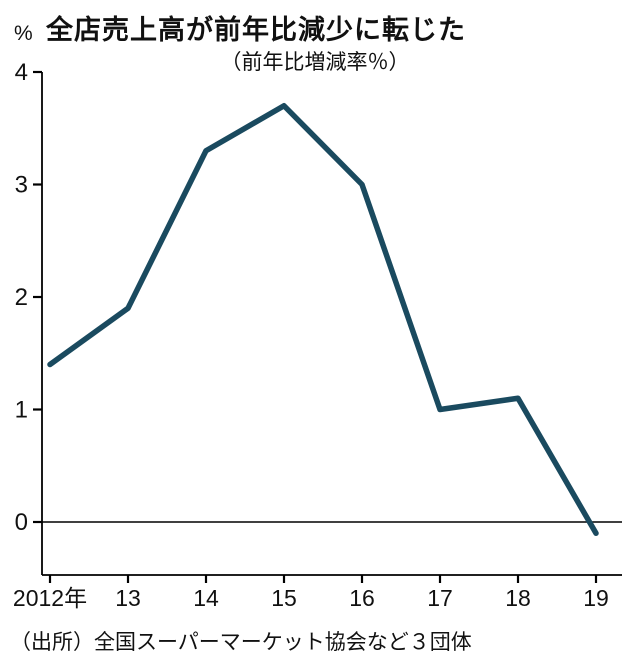 Image resolution: width=630 pixels, height=667 pixels. I want to click on y-tick-label: 0, so click(21, 522).